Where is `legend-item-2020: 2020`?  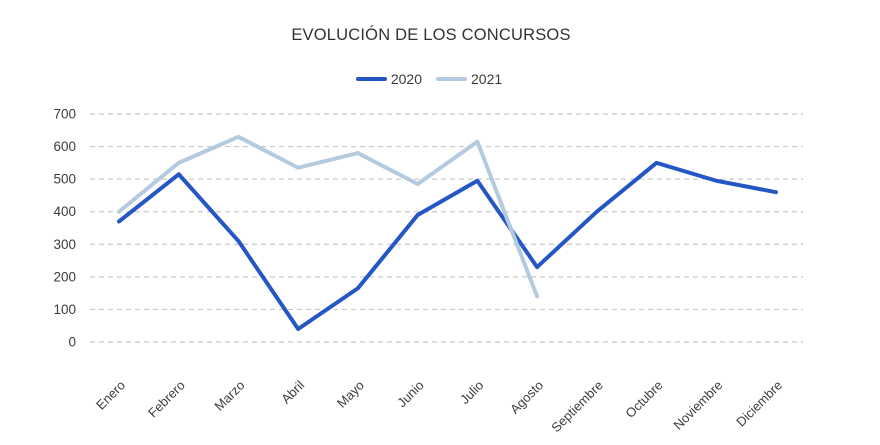
legend-item-2020: 2020 is located at coordinates (388, 79).